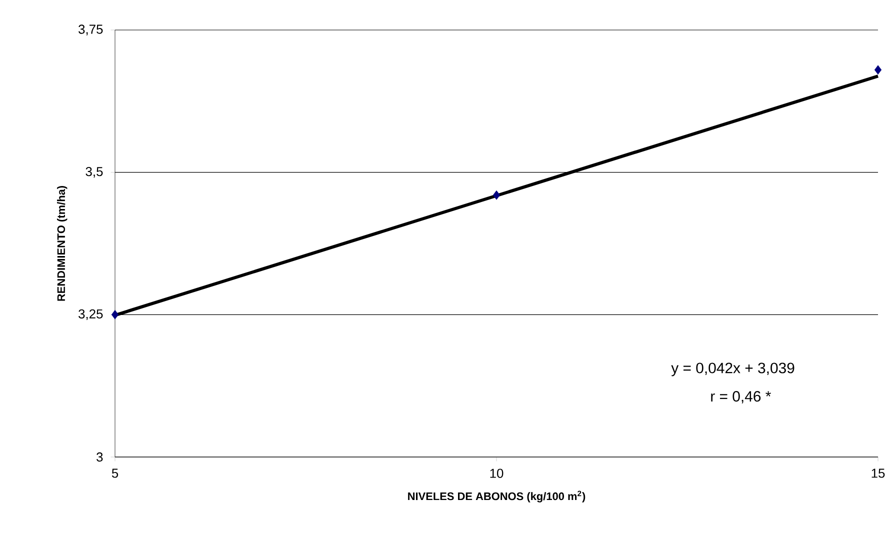  I want to click on x-tick-label: 15, so click(878, 473).